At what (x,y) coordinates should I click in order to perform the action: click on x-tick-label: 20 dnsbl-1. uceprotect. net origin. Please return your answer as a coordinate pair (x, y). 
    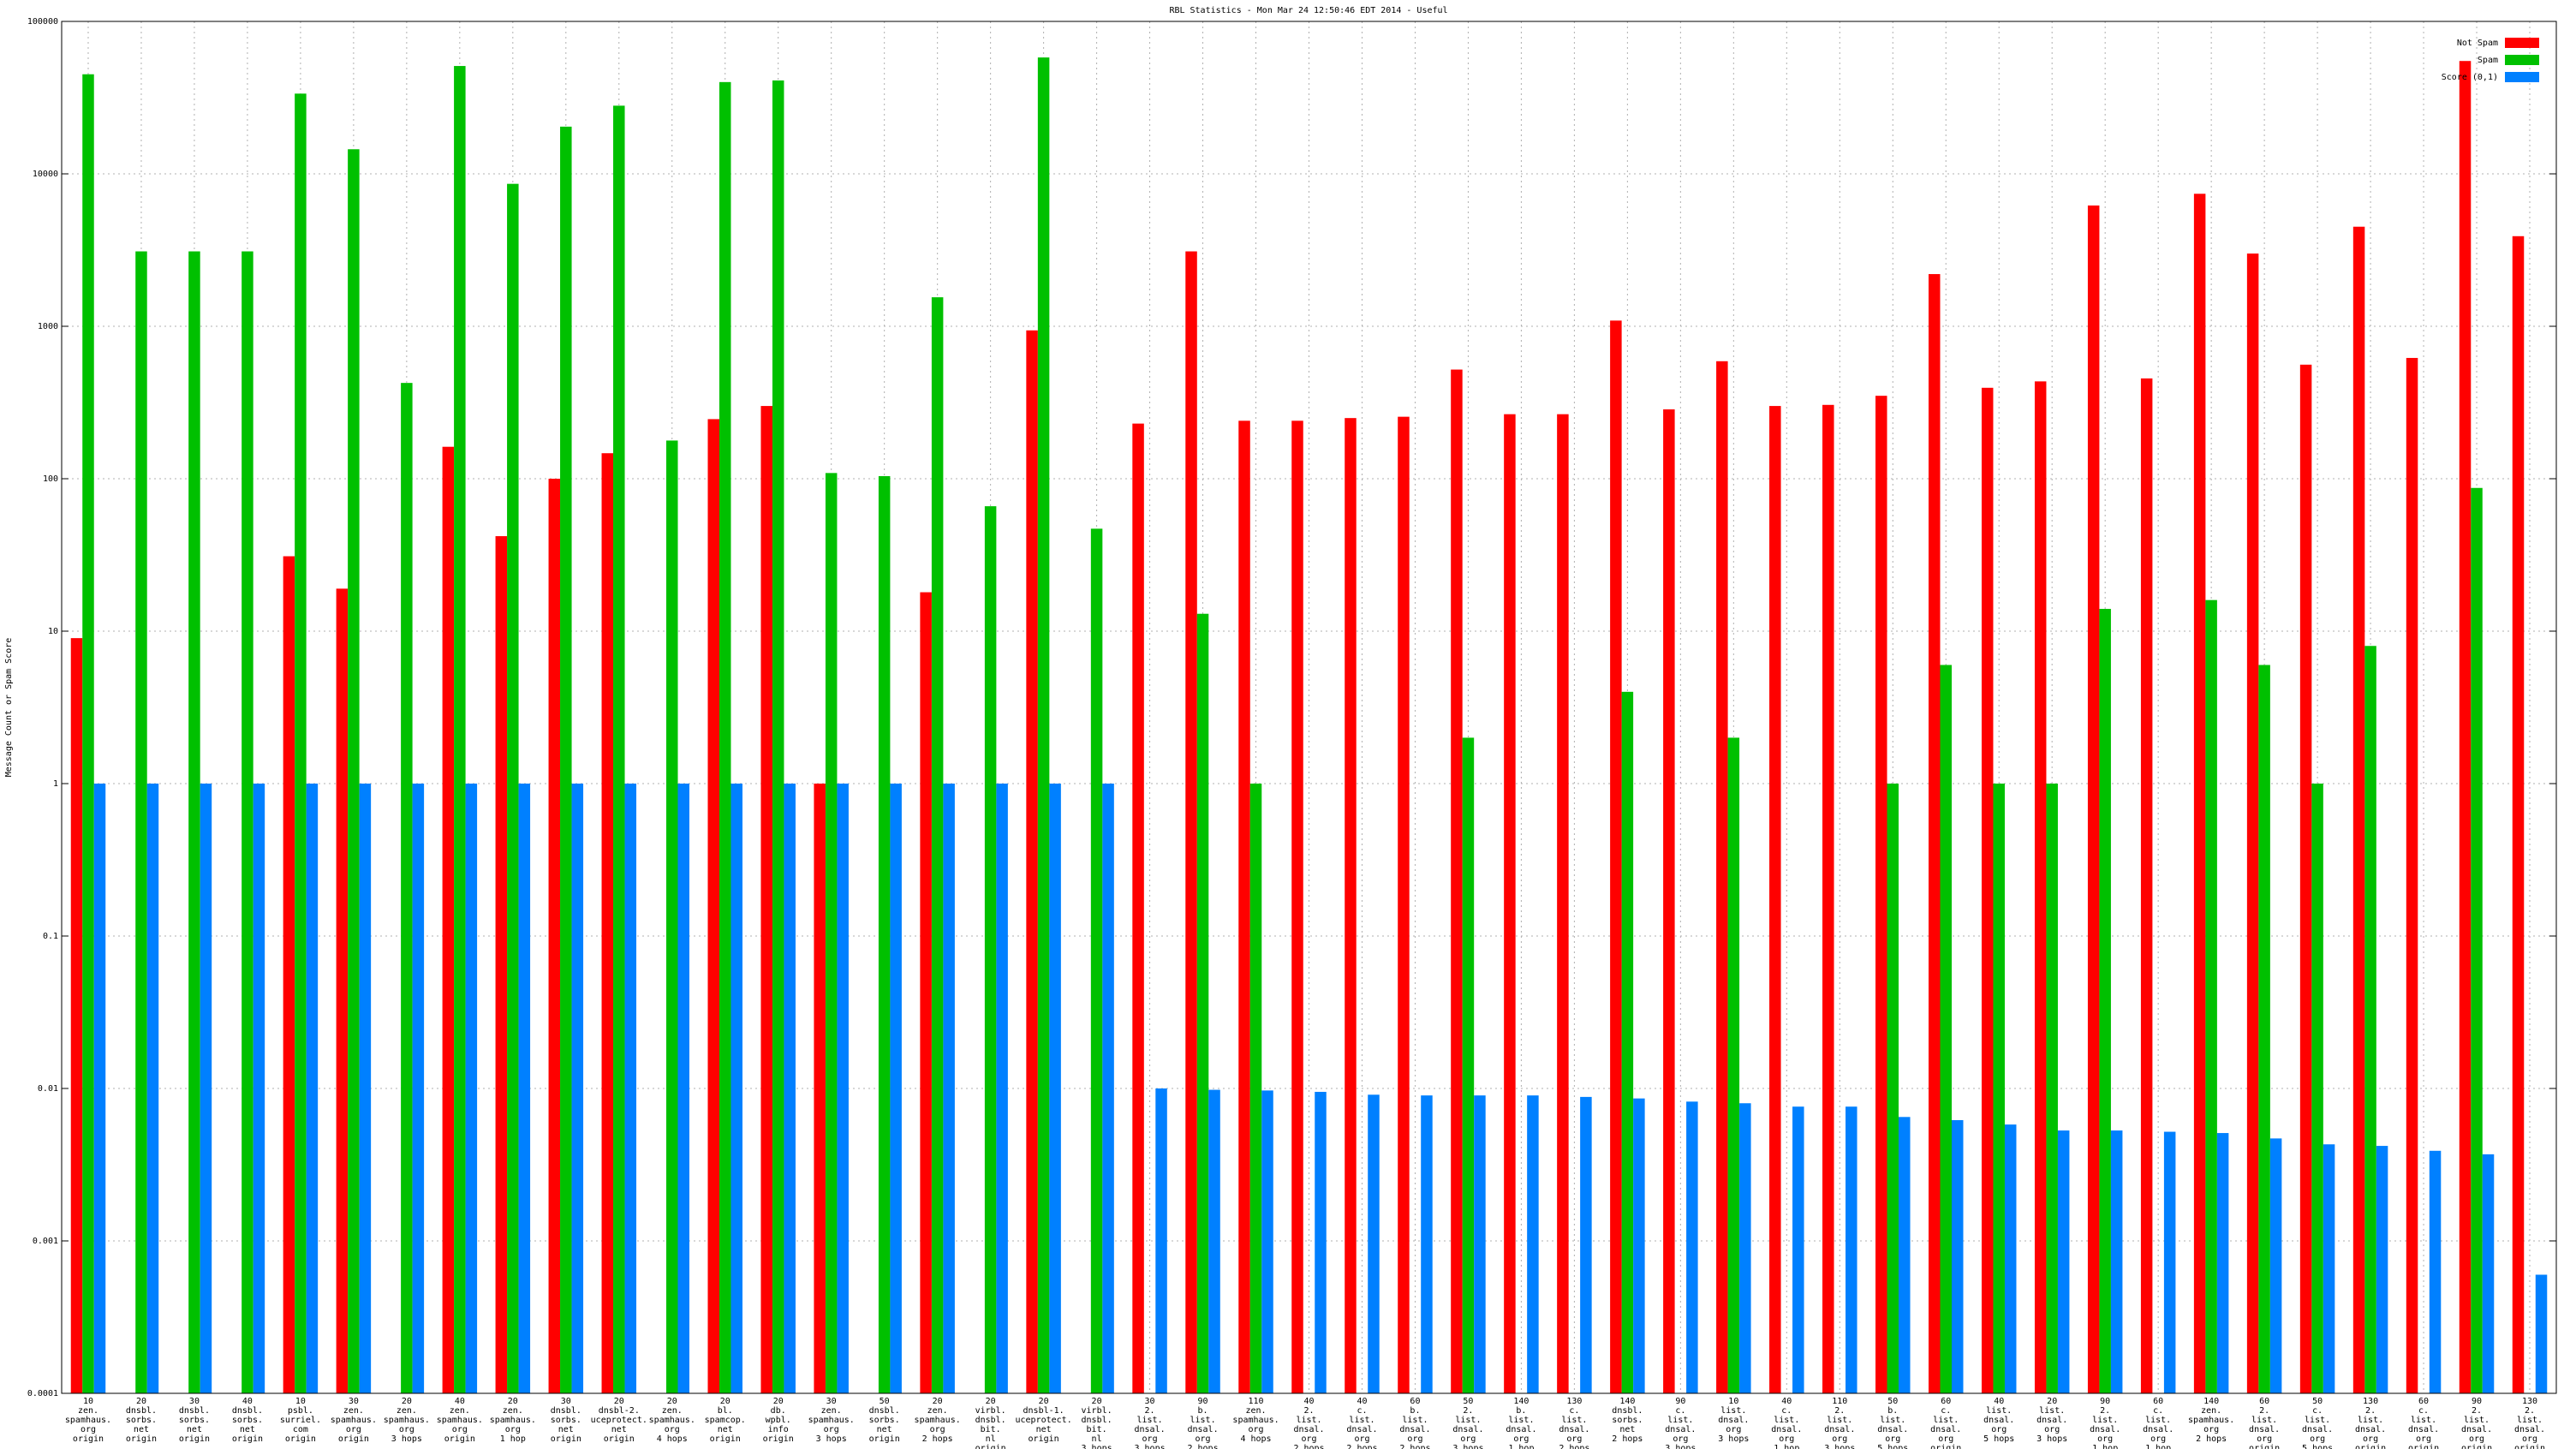
    Looking at the image, I should click on (1043, 1420).